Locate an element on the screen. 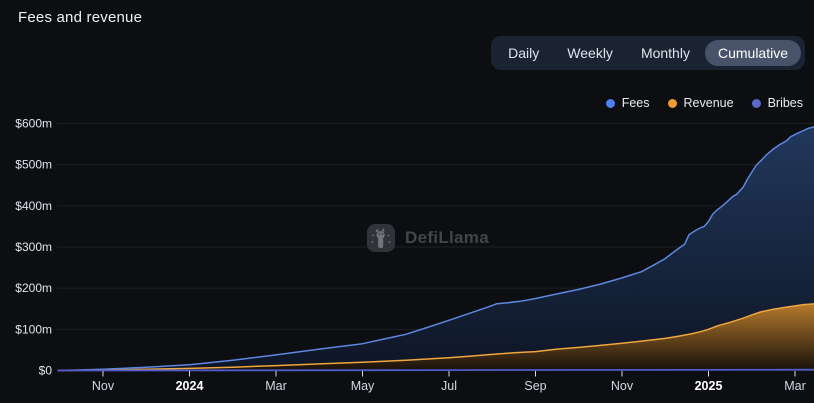  period-tabs-group: Daily Weekly Monthly Cumulative is located at coordinates (648, 53).